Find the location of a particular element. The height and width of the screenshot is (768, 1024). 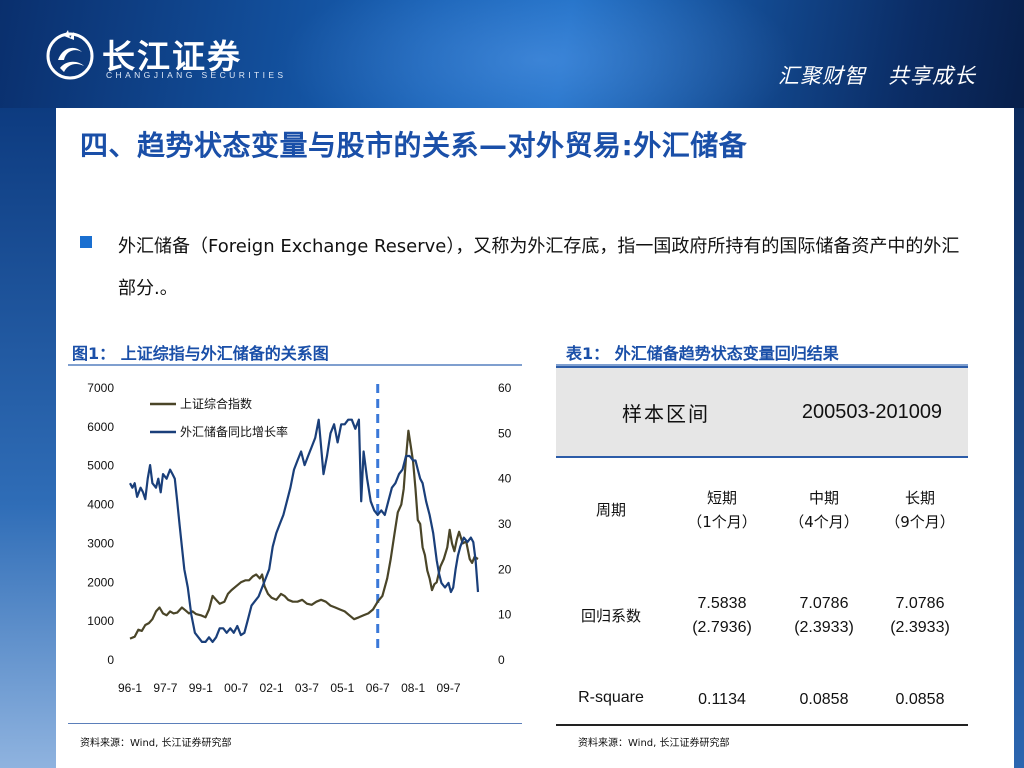

table-source: 资料来源：Wind, 长江证券研究部 is located at coordinates (654, 743).